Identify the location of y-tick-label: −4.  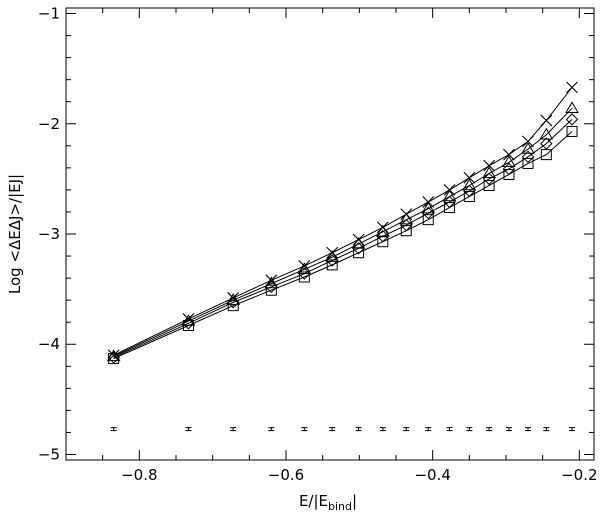
(49, 344).